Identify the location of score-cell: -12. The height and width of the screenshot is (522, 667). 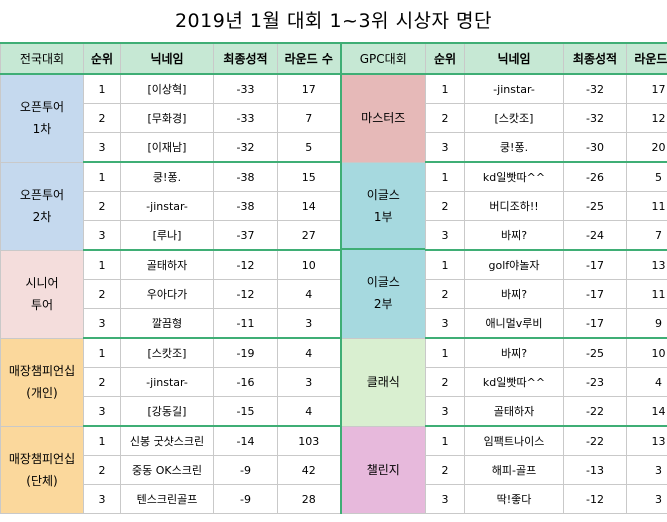
(595, 499).